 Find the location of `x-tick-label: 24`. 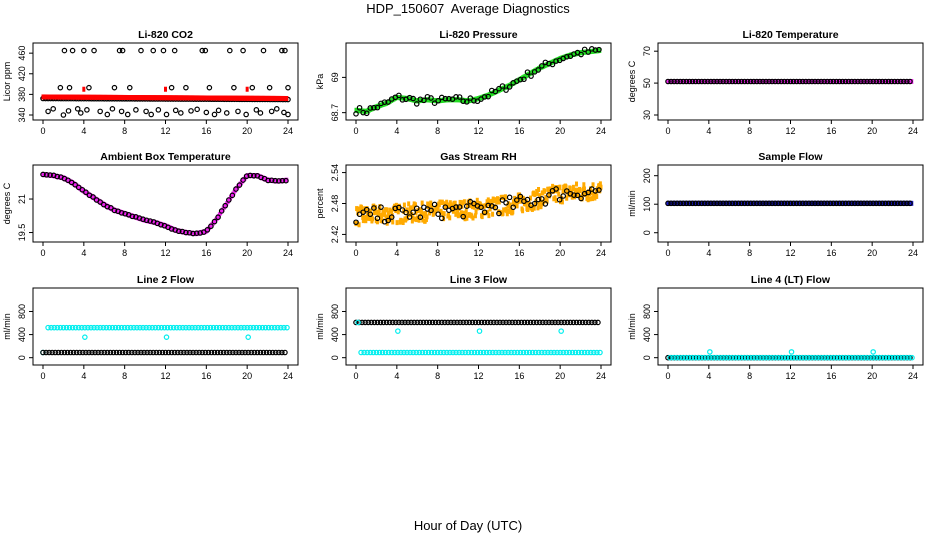

x-tick-label: 24 is located at coordinates (601, 376).